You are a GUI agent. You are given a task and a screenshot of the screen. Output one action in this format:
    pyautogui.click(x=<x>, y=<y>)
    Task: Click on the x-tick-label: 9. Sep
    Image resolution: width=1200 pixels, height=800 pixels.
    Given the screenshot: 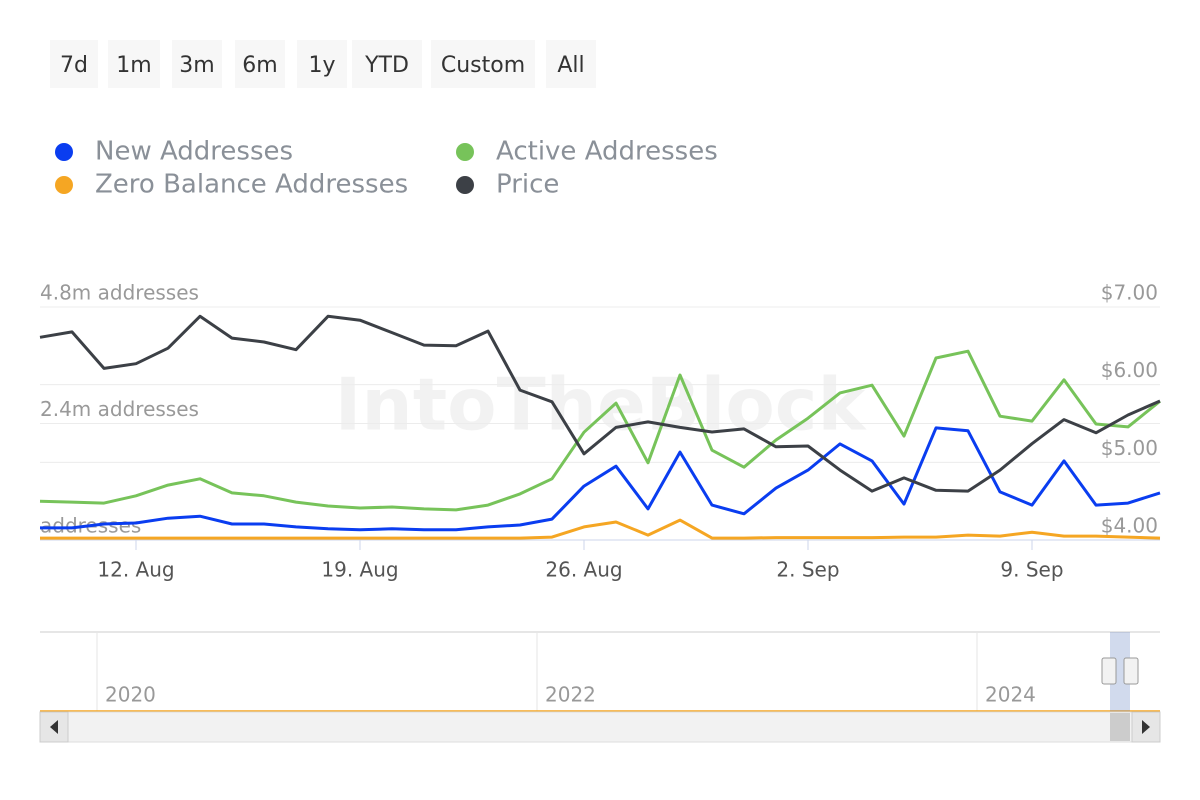 What is the action you would take?
    pyautogui.click(x=1031, y=570)
    